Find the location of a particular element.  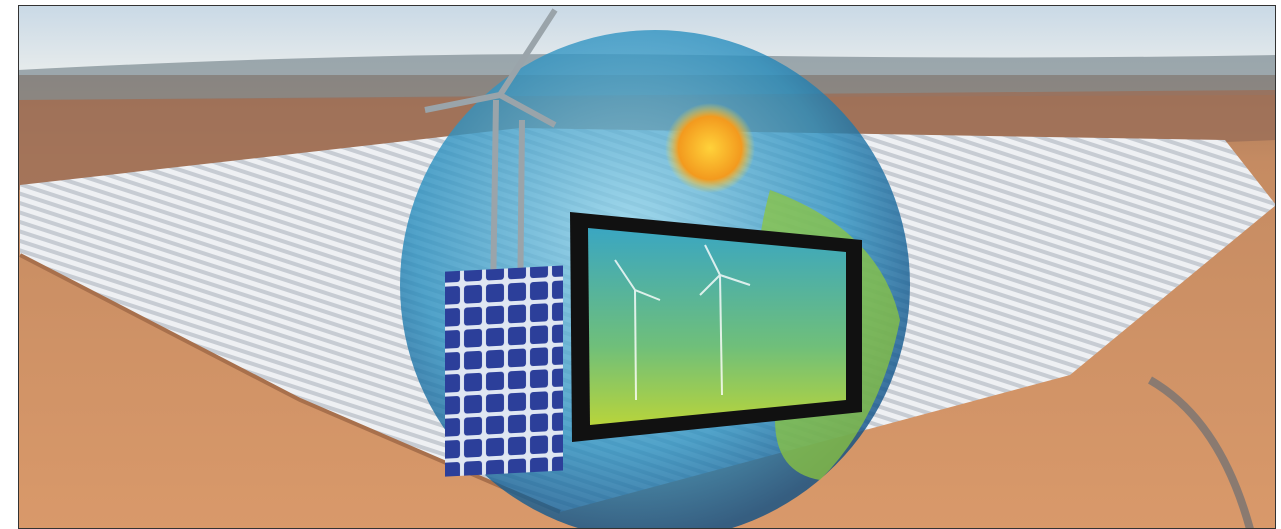

monitor is located at coordinates (716, 327).